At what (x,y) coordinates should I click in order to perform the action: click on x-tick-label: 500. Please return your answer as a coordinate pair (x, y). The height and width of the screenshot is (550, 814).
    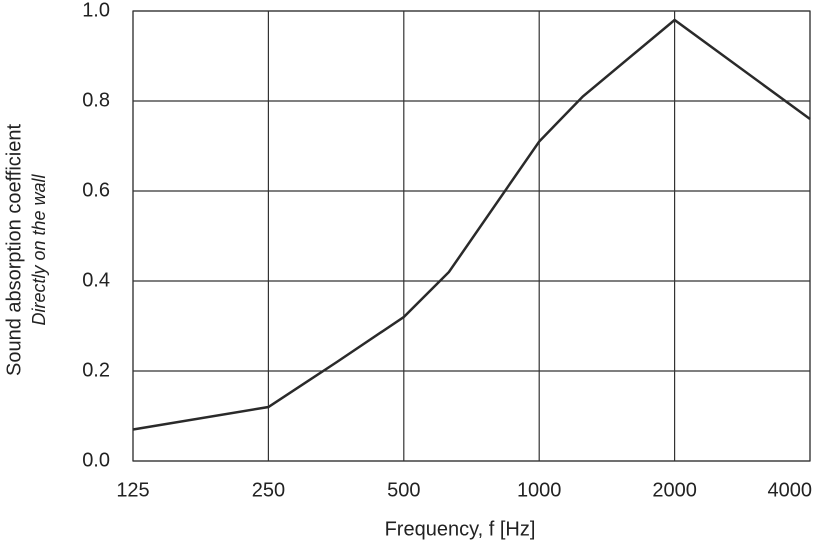
    Looking at the image, I should click on (403, 490).